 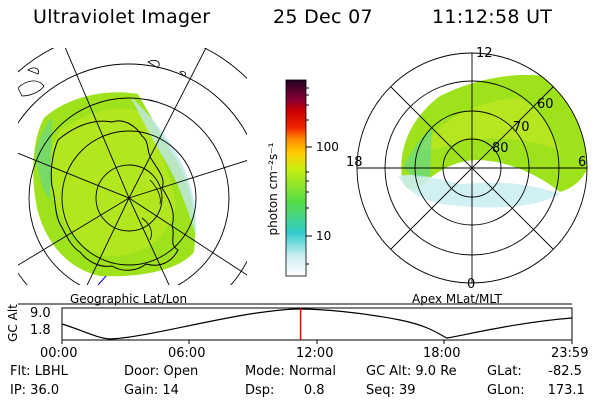 What do you see at coordinates (323, 17) in the screenshot?
I see `date-label: 25 Dec 07` at bounding box center [323, 17].